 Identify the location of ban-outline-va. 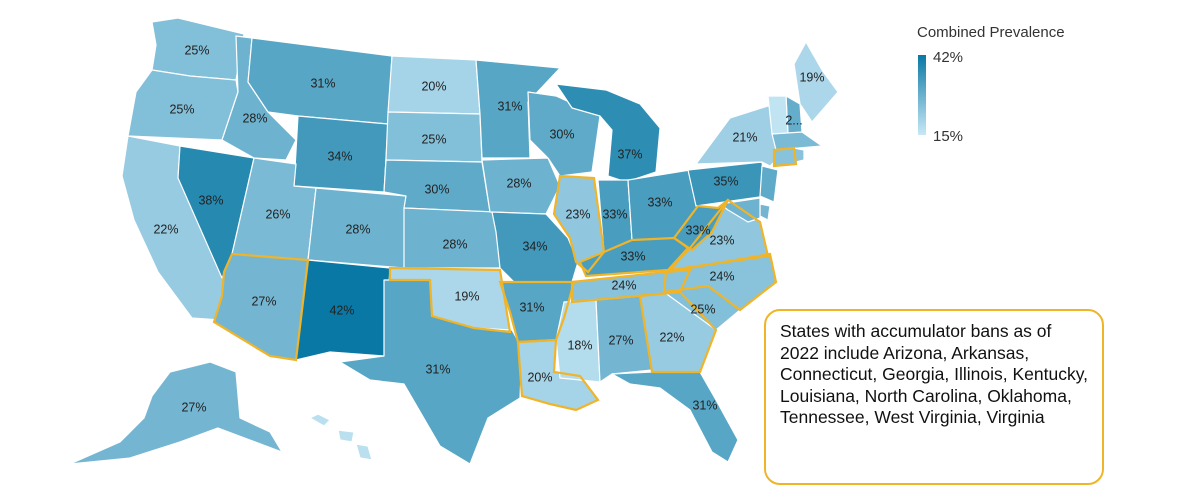
(718, 235).